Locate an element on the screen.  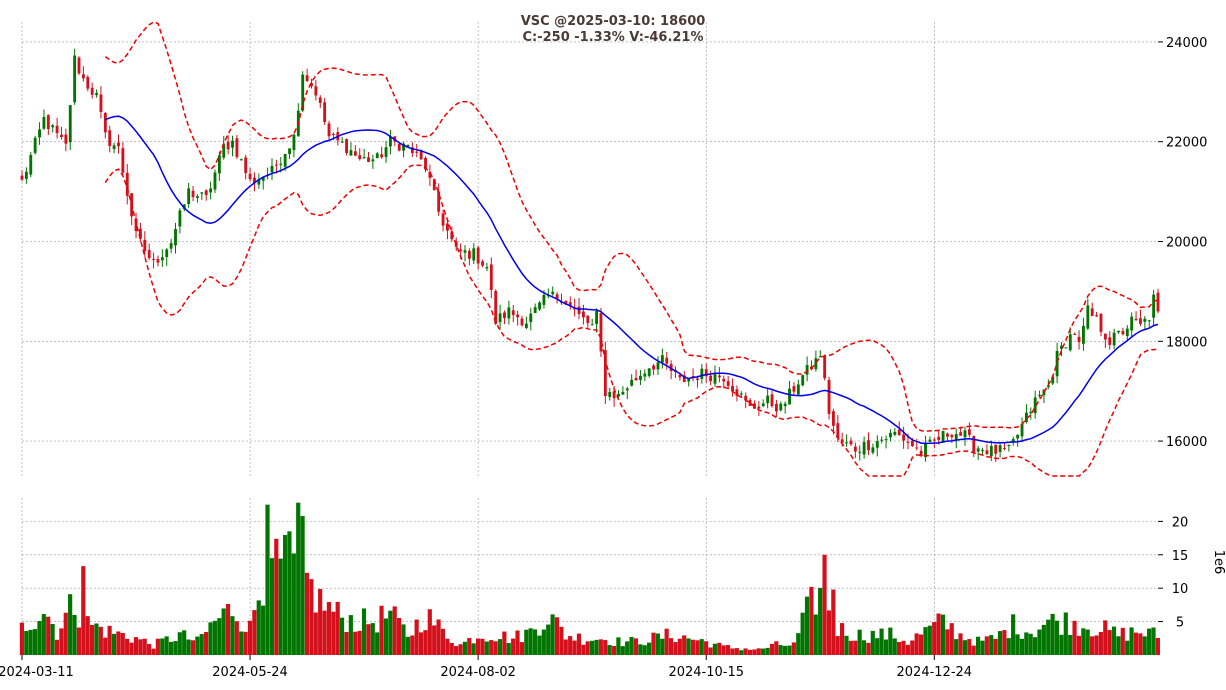
date-tick-label: 2024-05-24 is located at coordinates (250, 672).